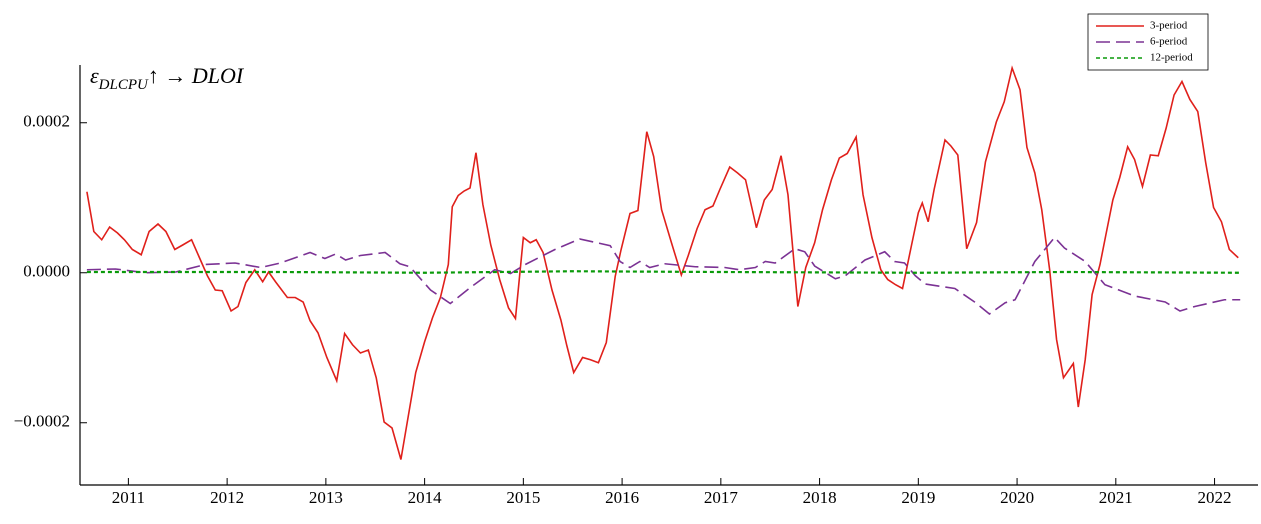  Describe the element at coordinates (326, 497) in the screenshot. I see `x-tick-label: 2013` at that location.